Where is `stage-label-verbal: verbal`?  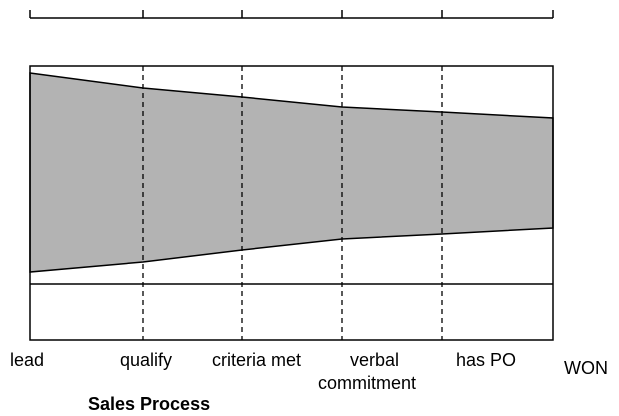
stage-label-verbal: verbal is located at coordinates (374, 360).